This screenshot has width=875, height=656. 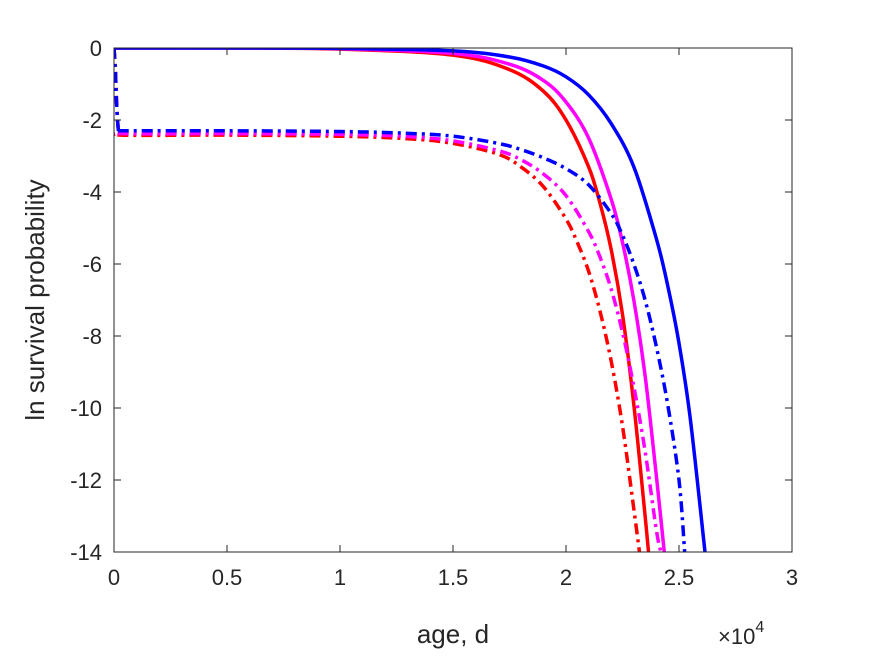 What do you see at coordinates (86, 408) in the screenshot?
I see `y-tick-label: -10` at bounding box center [86, 408].